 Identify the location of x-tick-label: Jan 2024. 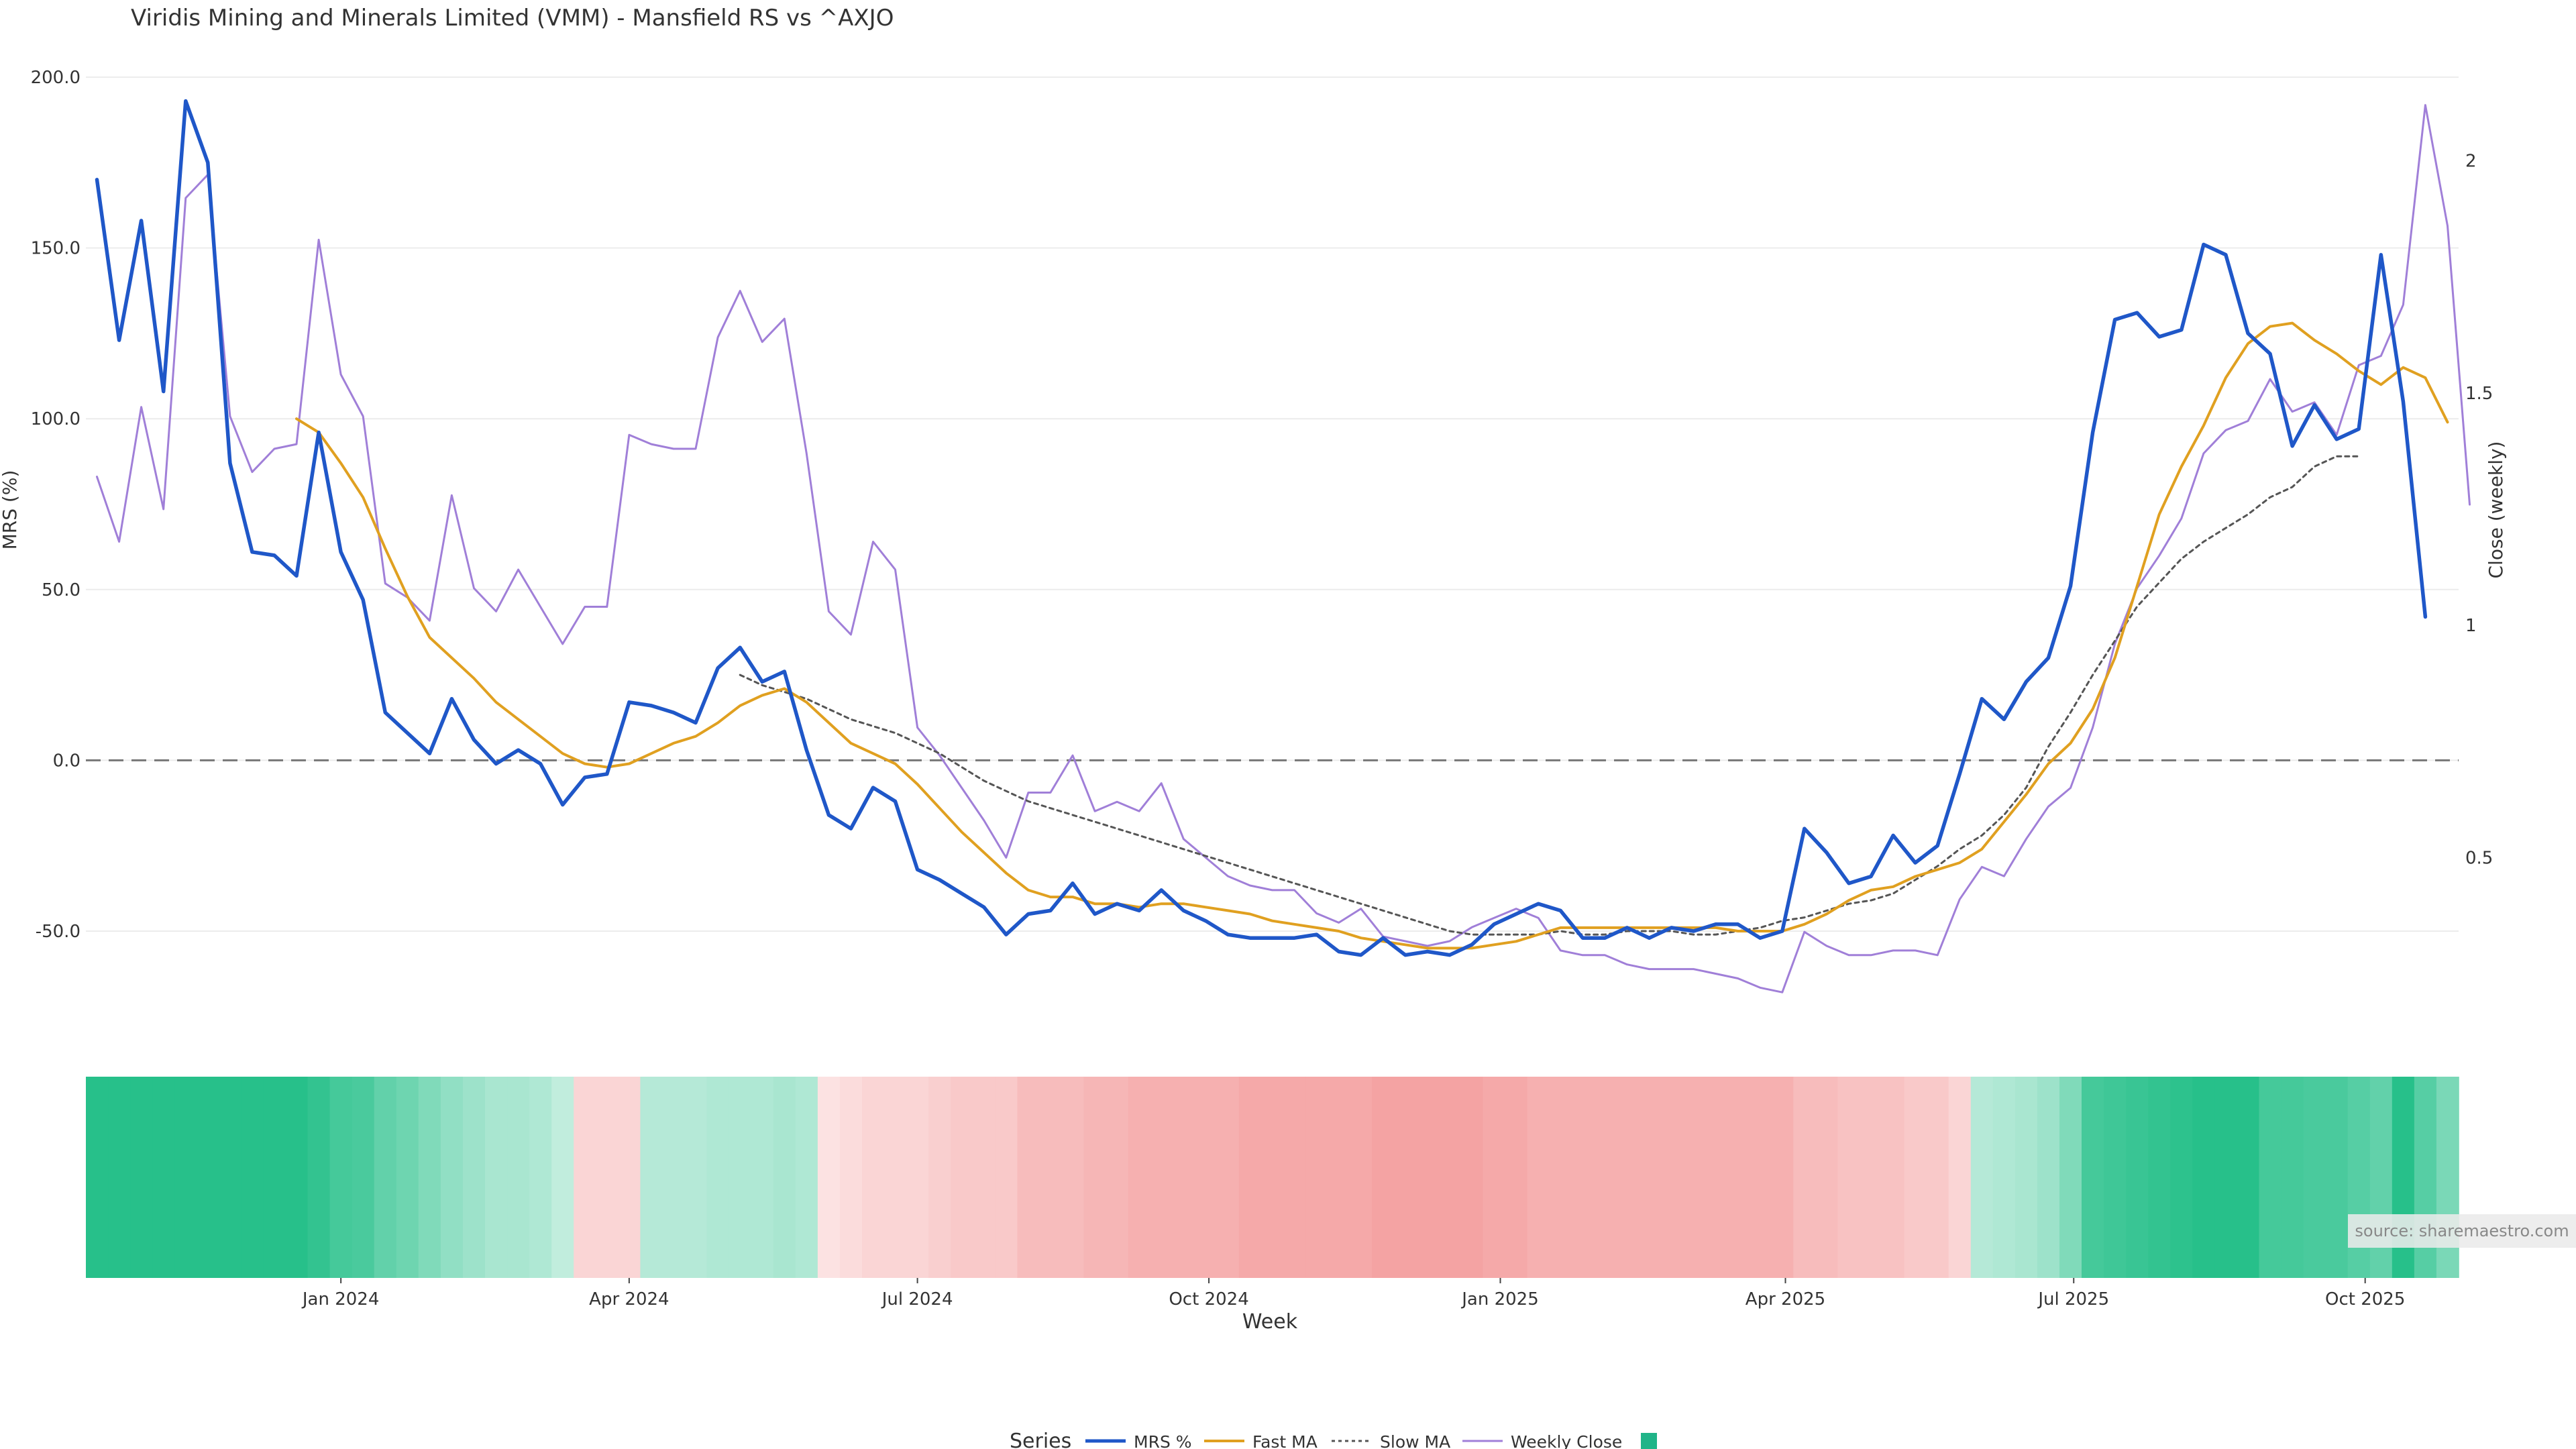
(340, 1299).